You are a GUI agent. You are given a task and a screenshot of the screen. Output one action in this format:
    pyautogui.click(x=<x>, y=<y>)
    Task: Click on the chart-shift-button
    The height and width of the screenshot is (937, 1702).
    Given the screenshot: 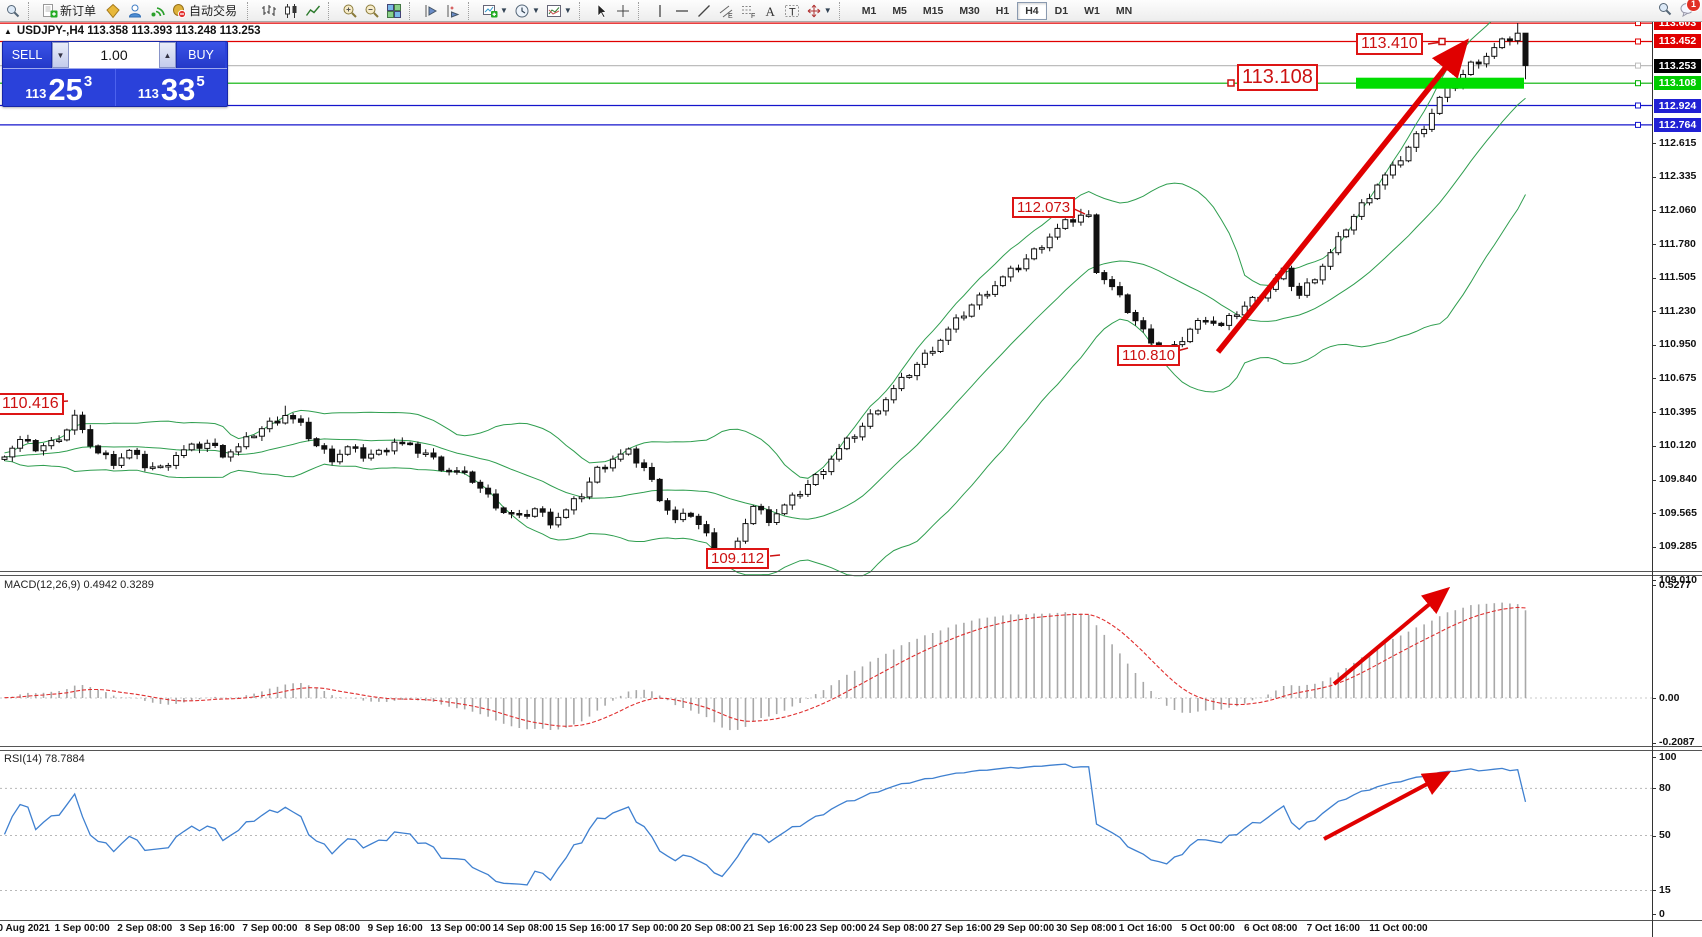 What is the action you would take?
    pyautogui.click(x=453, y=11)
    